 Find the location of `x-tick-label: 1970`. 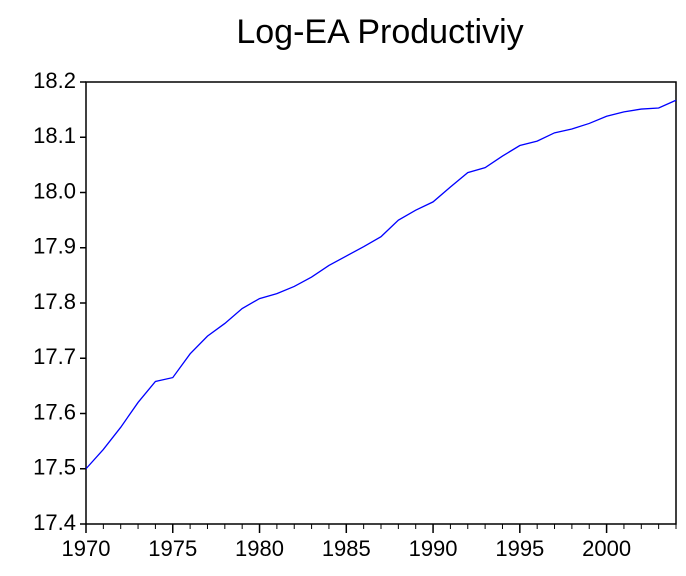

x-tick-label: 1970 is located at coordinates (86, 548).